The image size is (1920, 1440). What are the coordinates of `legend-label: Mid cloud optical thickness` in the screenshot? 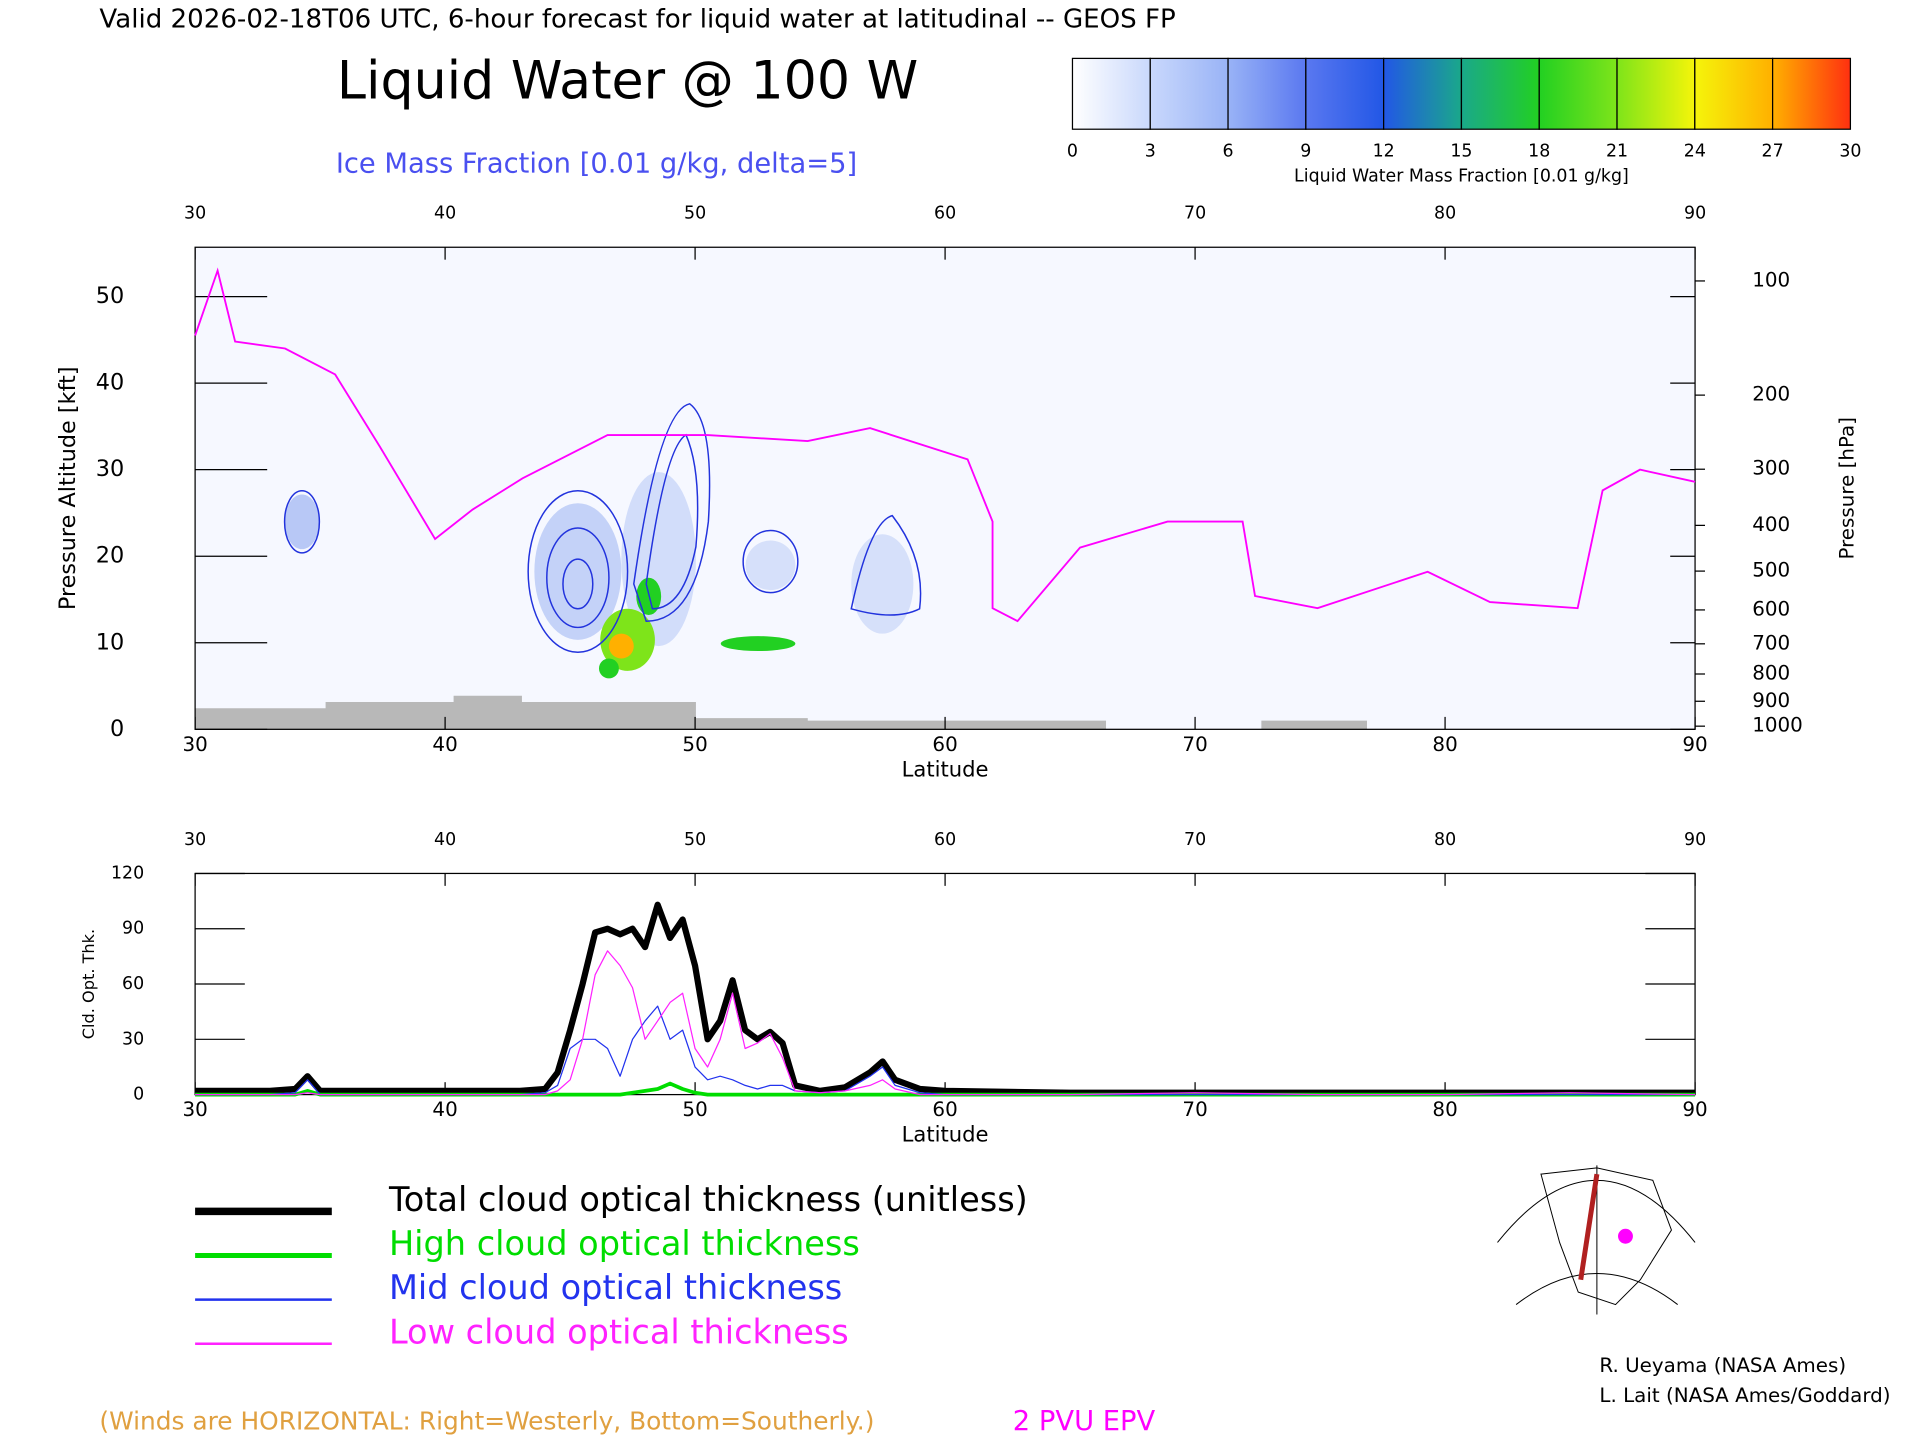 It's located at (615, 1287).